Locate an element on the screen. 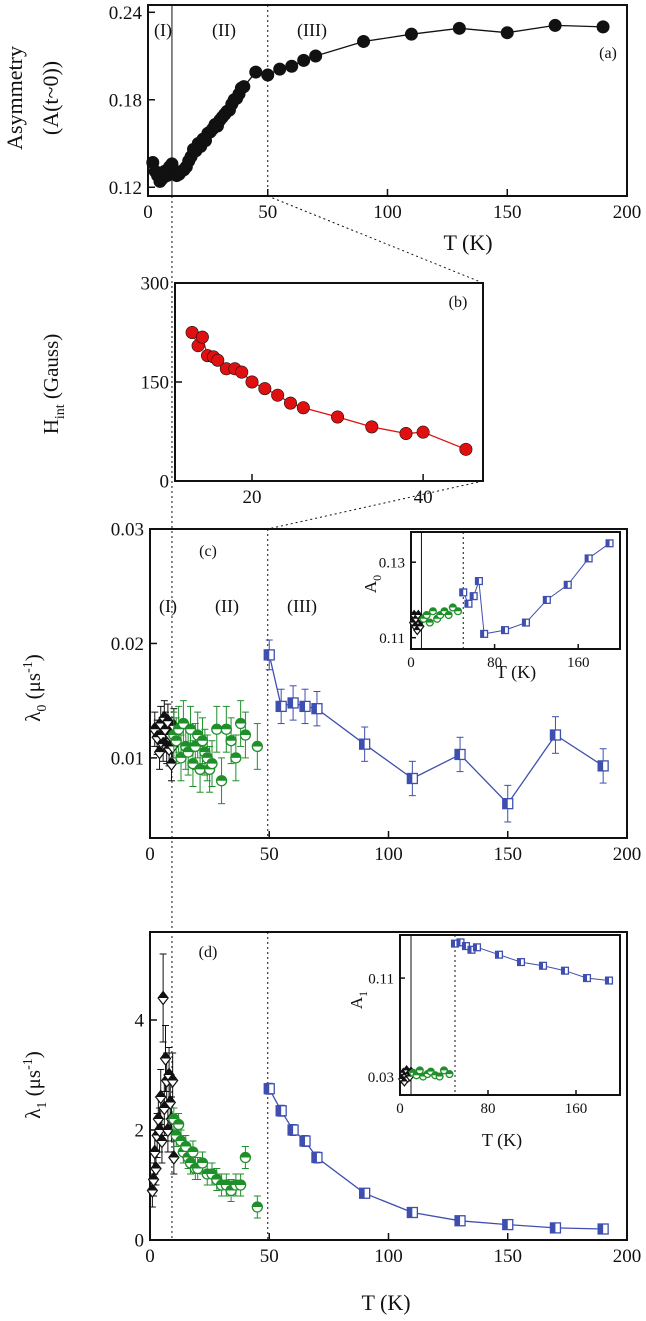 This screenshot has width=646, height=1321. panel-a-region-label: (III) is located at coordinates (312, 30).